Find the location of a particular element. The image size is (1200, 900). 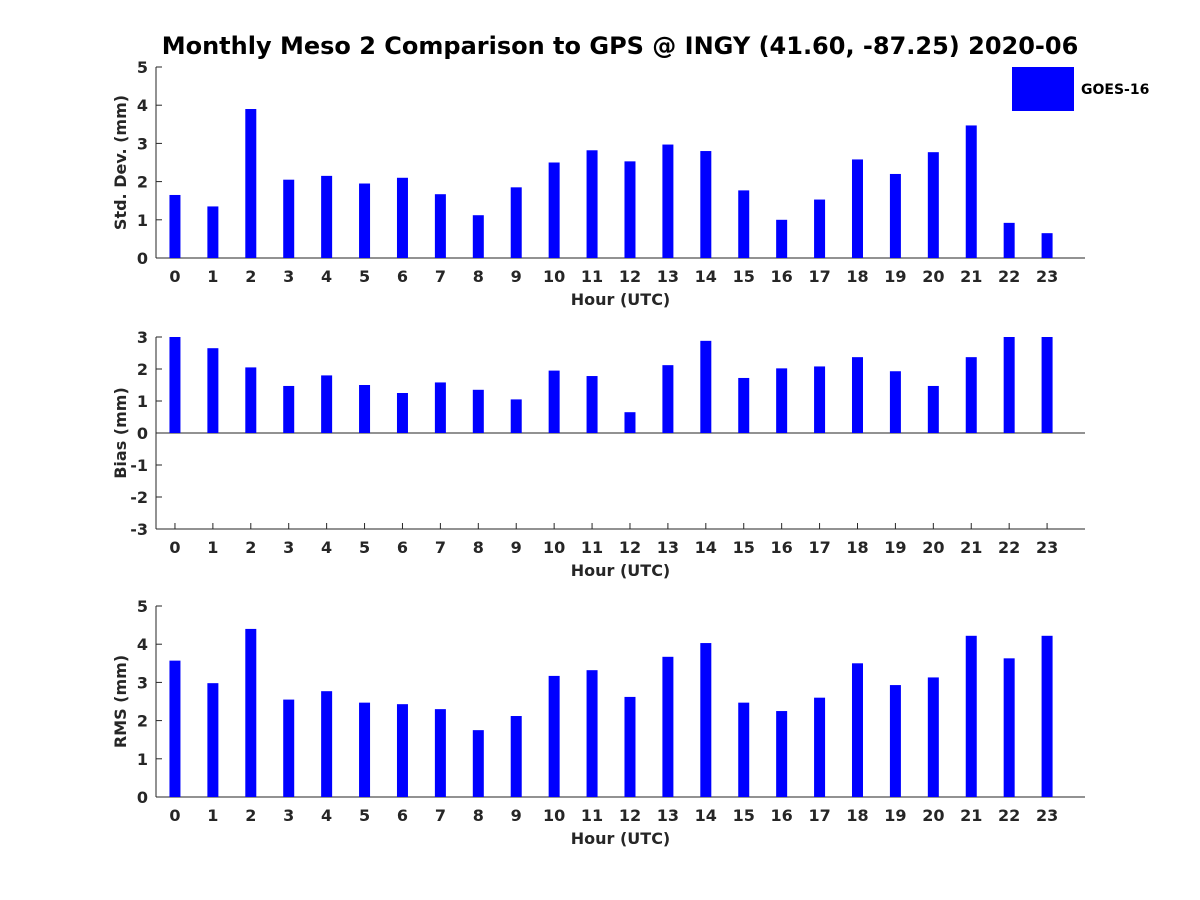

bias-x-tick-label: 7 is located at coordinates (440, 547).